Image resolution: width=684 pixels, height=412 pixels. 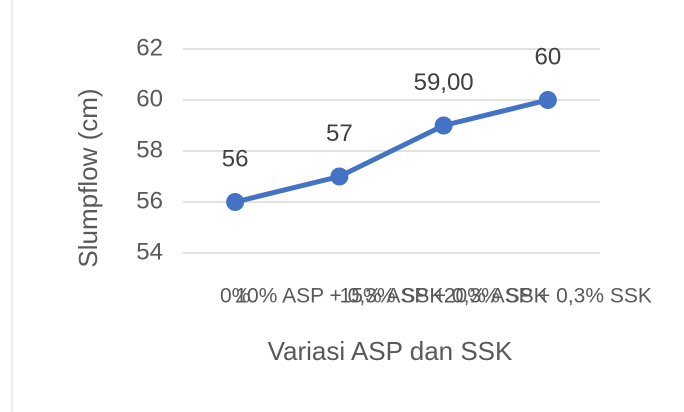 What do you see at coordinates (444, 82) in the screenshot?
I see `data-label: 59,00` at bounding box center [444, 82].